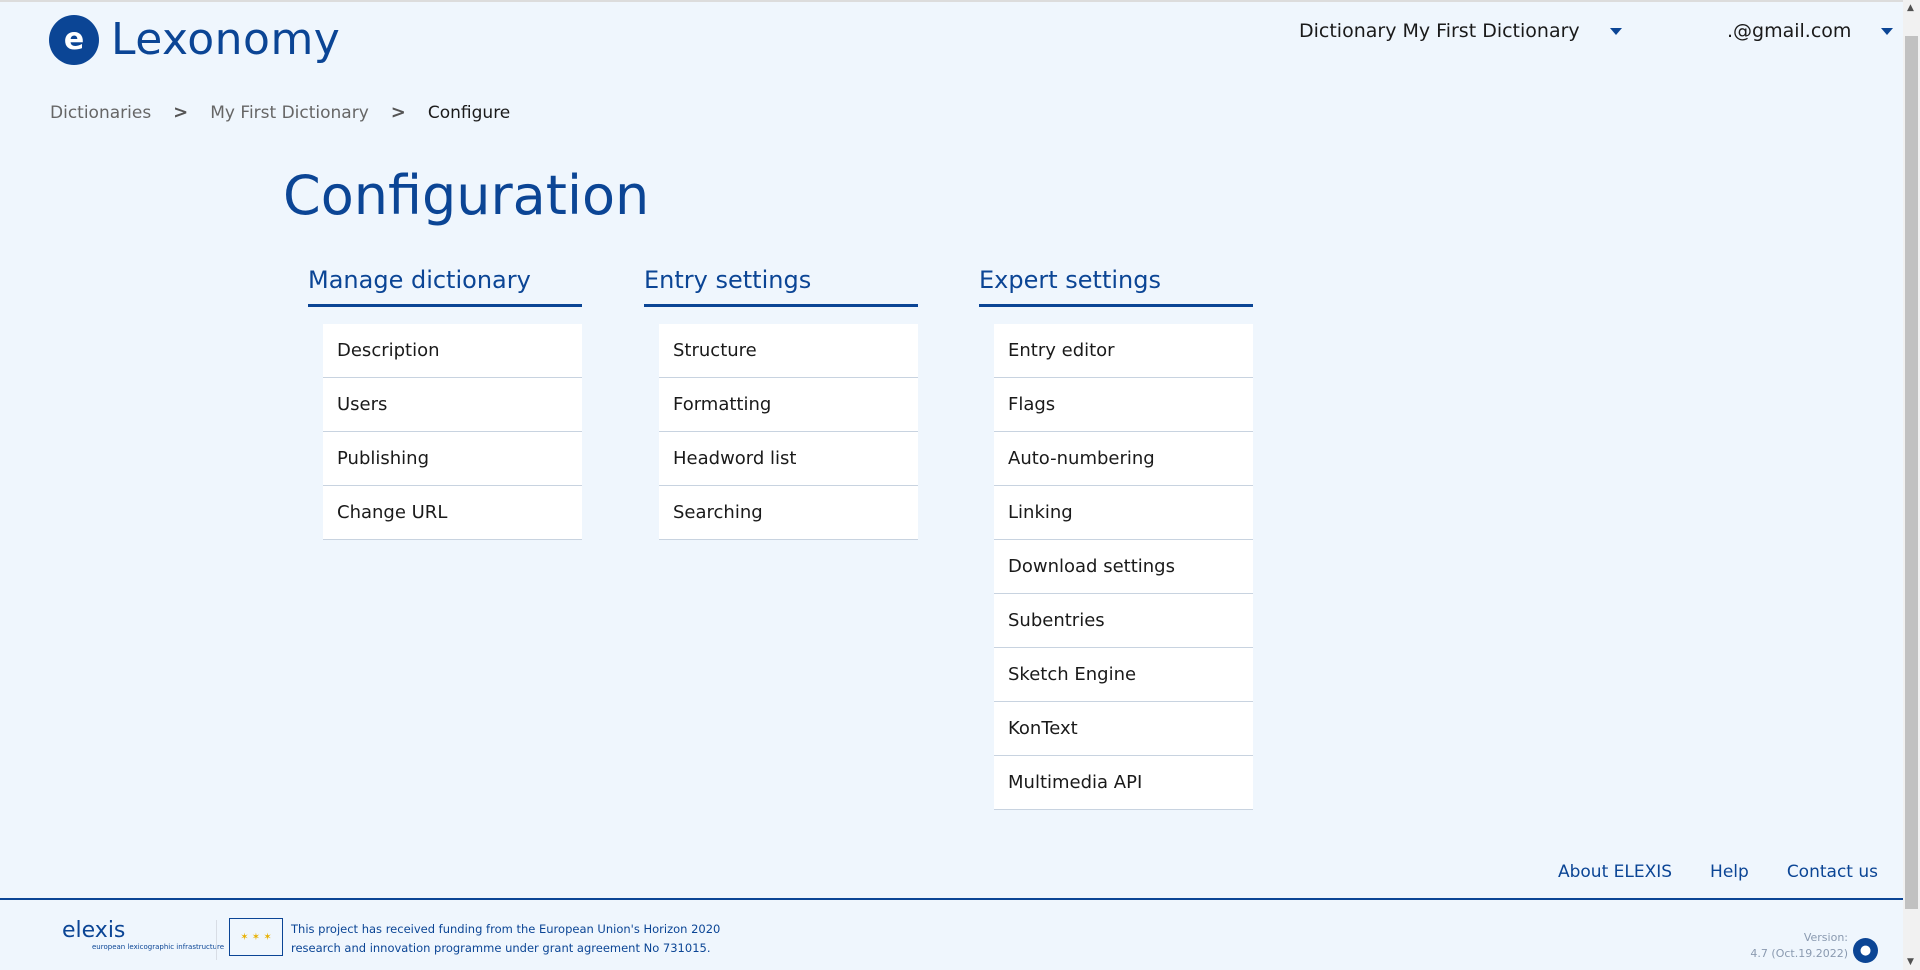 This screenshot has width=1920, height=970. Describe the element at coordinates (788, 513) in the screenshot. I see `menu-item-searching: Searching` at that location.